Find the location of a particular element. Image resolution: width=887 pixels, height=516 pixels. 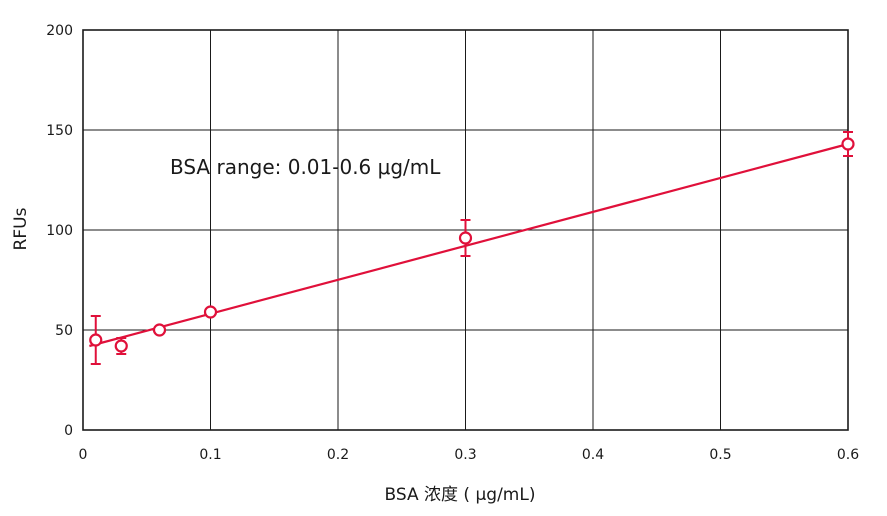

x-tick-labels: 0 0.1 0.2 0.3 0.4 0.5 0.6 is located at coordinates (469, 455).